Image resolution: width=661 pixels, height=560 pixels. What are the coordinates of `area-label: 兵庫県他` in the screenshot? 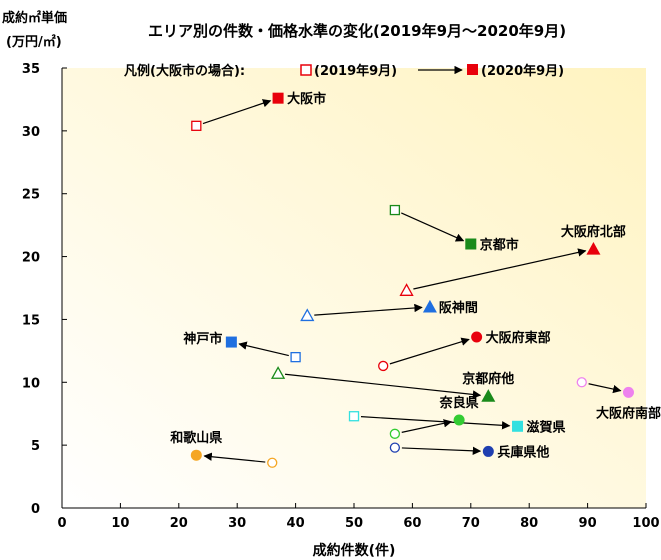 It's located at (523, 452).